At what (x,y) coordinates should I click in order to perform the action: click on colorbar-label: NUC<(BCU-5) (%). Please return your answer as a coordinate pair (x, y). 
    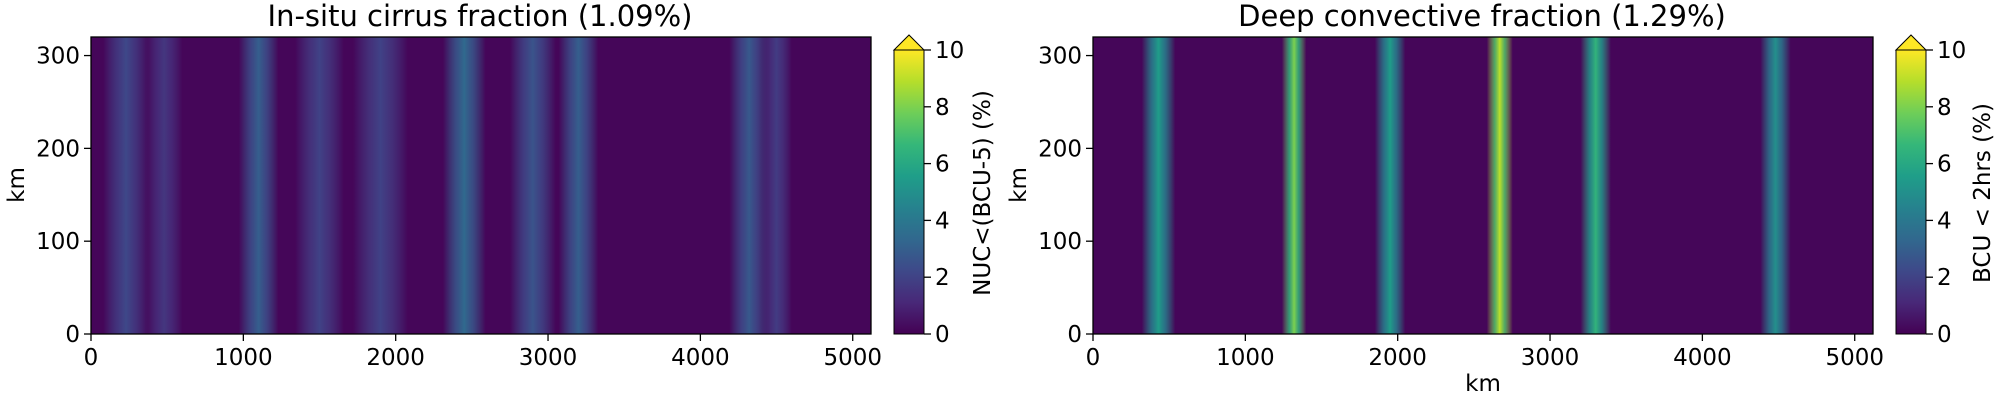
    Looking at the image, I should click on (983, 193).